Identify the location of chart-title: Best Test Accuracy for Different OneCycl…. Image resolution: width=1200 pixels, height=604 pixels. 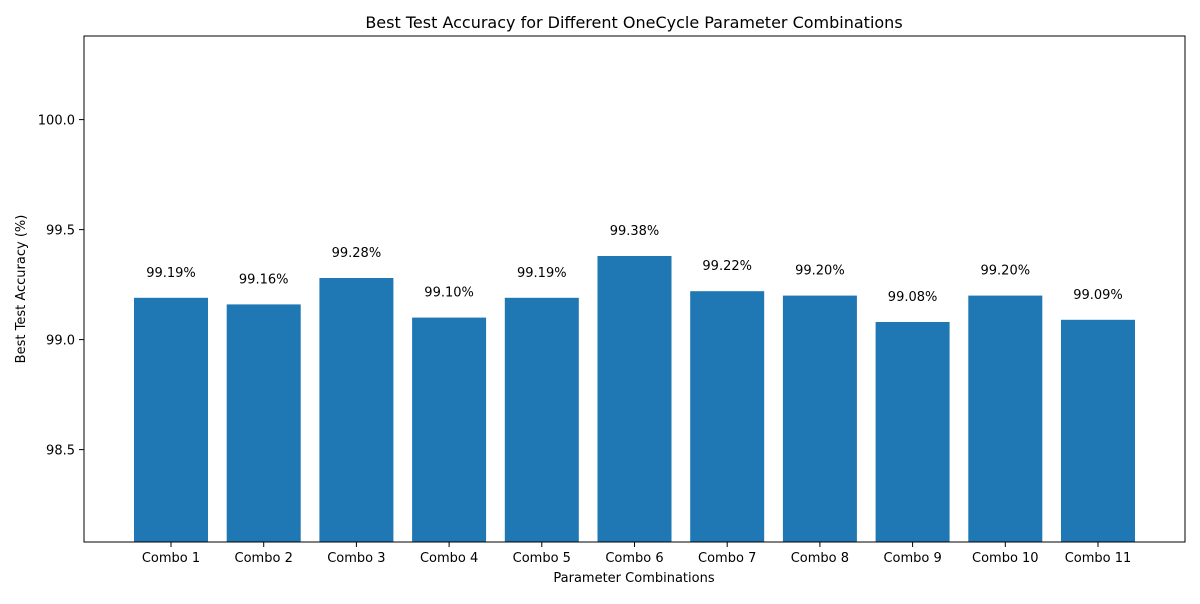
(633, 22).